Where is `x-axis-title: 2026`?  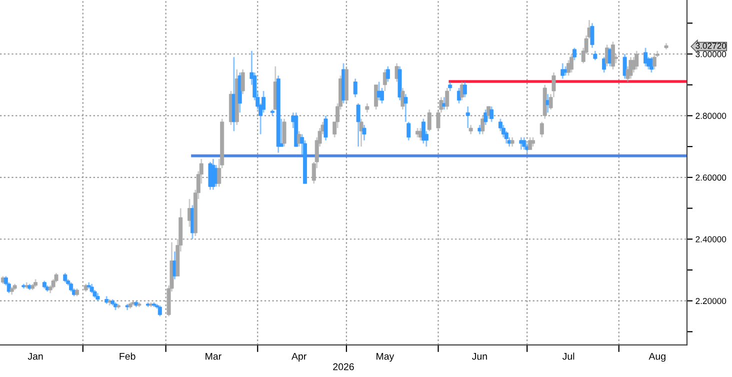 x-axis-title: 2026 is located at coordinates (343, 366).